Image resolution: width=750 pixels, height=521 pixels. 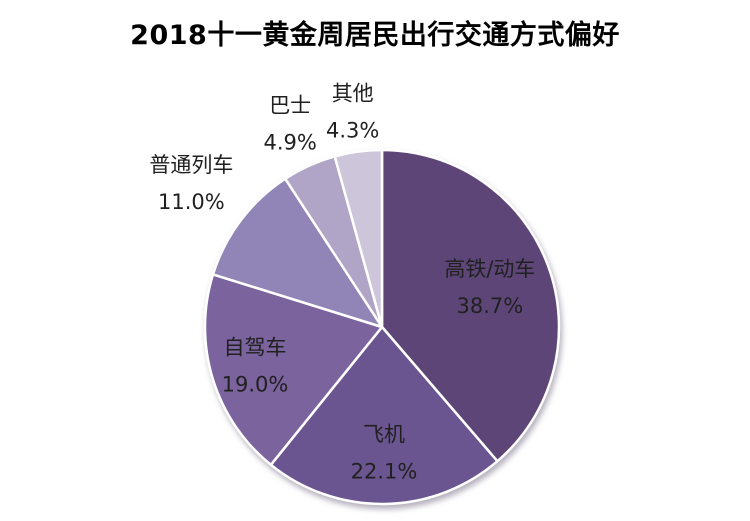 What do you see at coordinates (191, 202) in the screenshot?
I see `slice-value-3: 11.0%` at bounding box center [191, 202].